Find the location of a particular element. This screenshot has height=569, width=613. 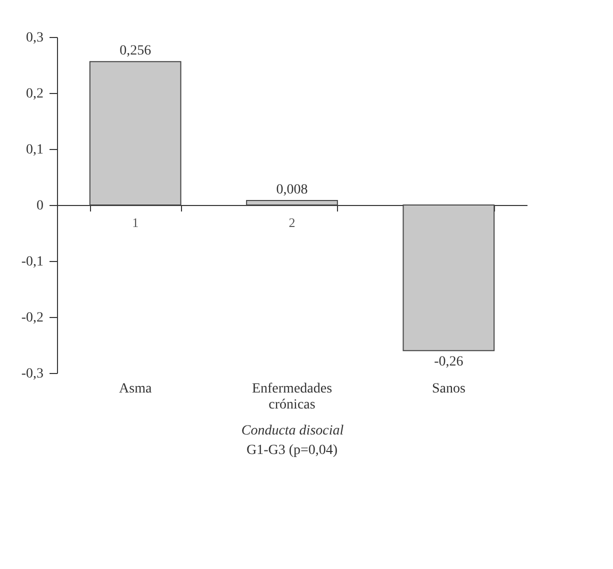

data-label: -0,26 is located at coordinates (449, 362).